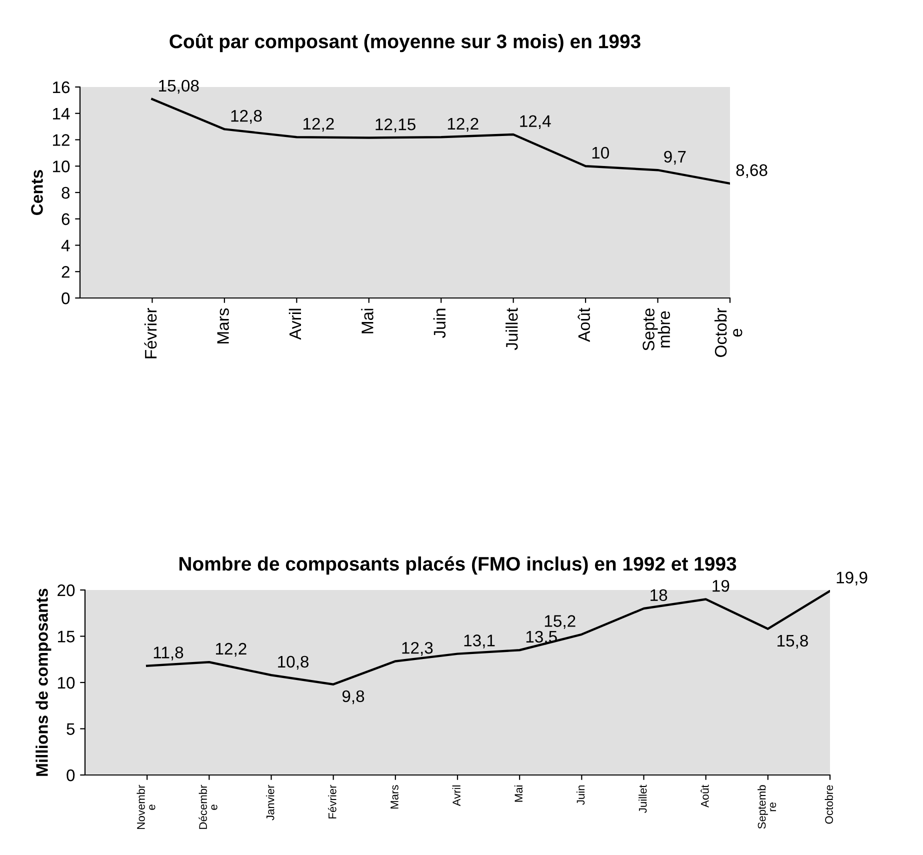 The image size is (923, 855). What do you see at coordinates (70, 729) in the screenshot?
I see `y-tick-label: 5` at bounding box center [70, 729].